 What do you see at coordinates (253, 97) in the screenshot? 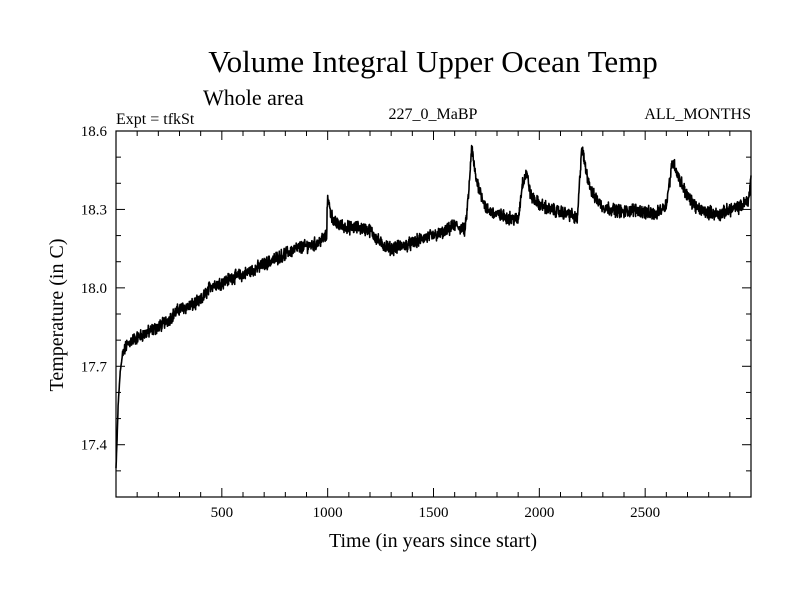
I see `chart-subtitle: Whole area` at bounding box center [253, 97].